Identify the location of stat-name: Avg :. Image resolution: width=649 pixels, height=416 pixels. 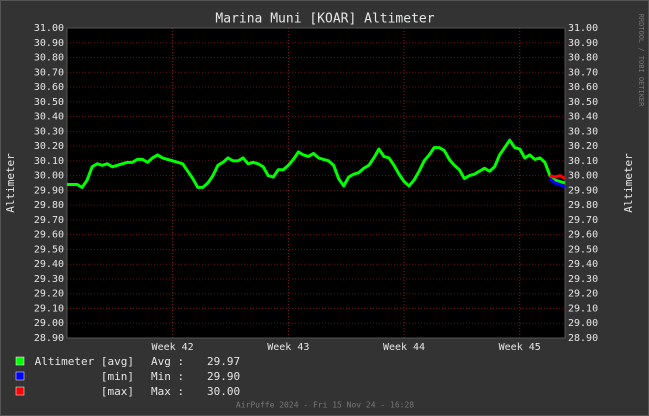
(167, 361).